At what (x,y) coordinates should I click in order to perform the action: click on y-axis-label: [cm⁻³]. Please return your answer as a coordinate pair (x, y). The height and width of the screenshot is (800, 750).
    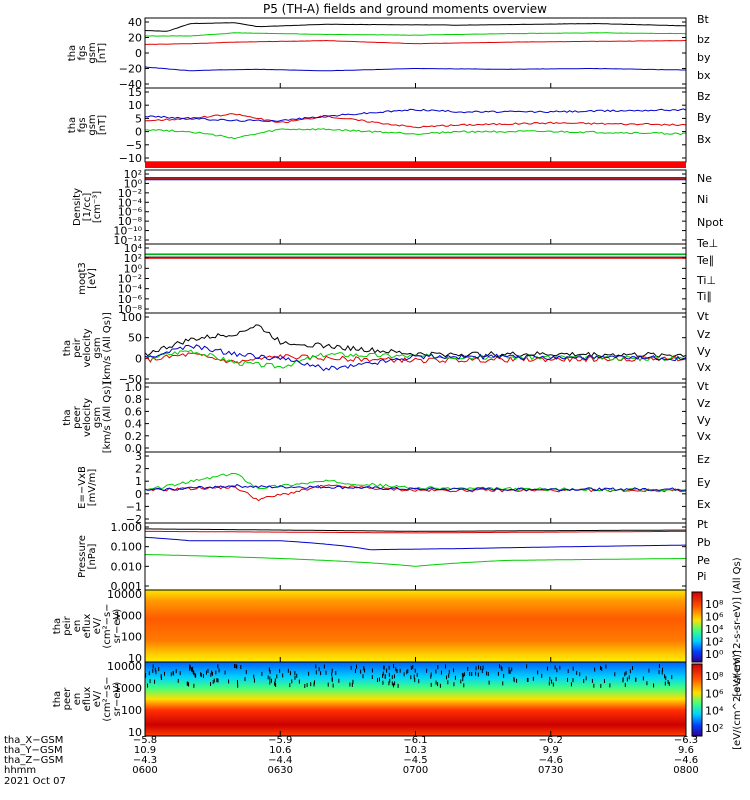
    Looking at the image, I should click on (97, 207).